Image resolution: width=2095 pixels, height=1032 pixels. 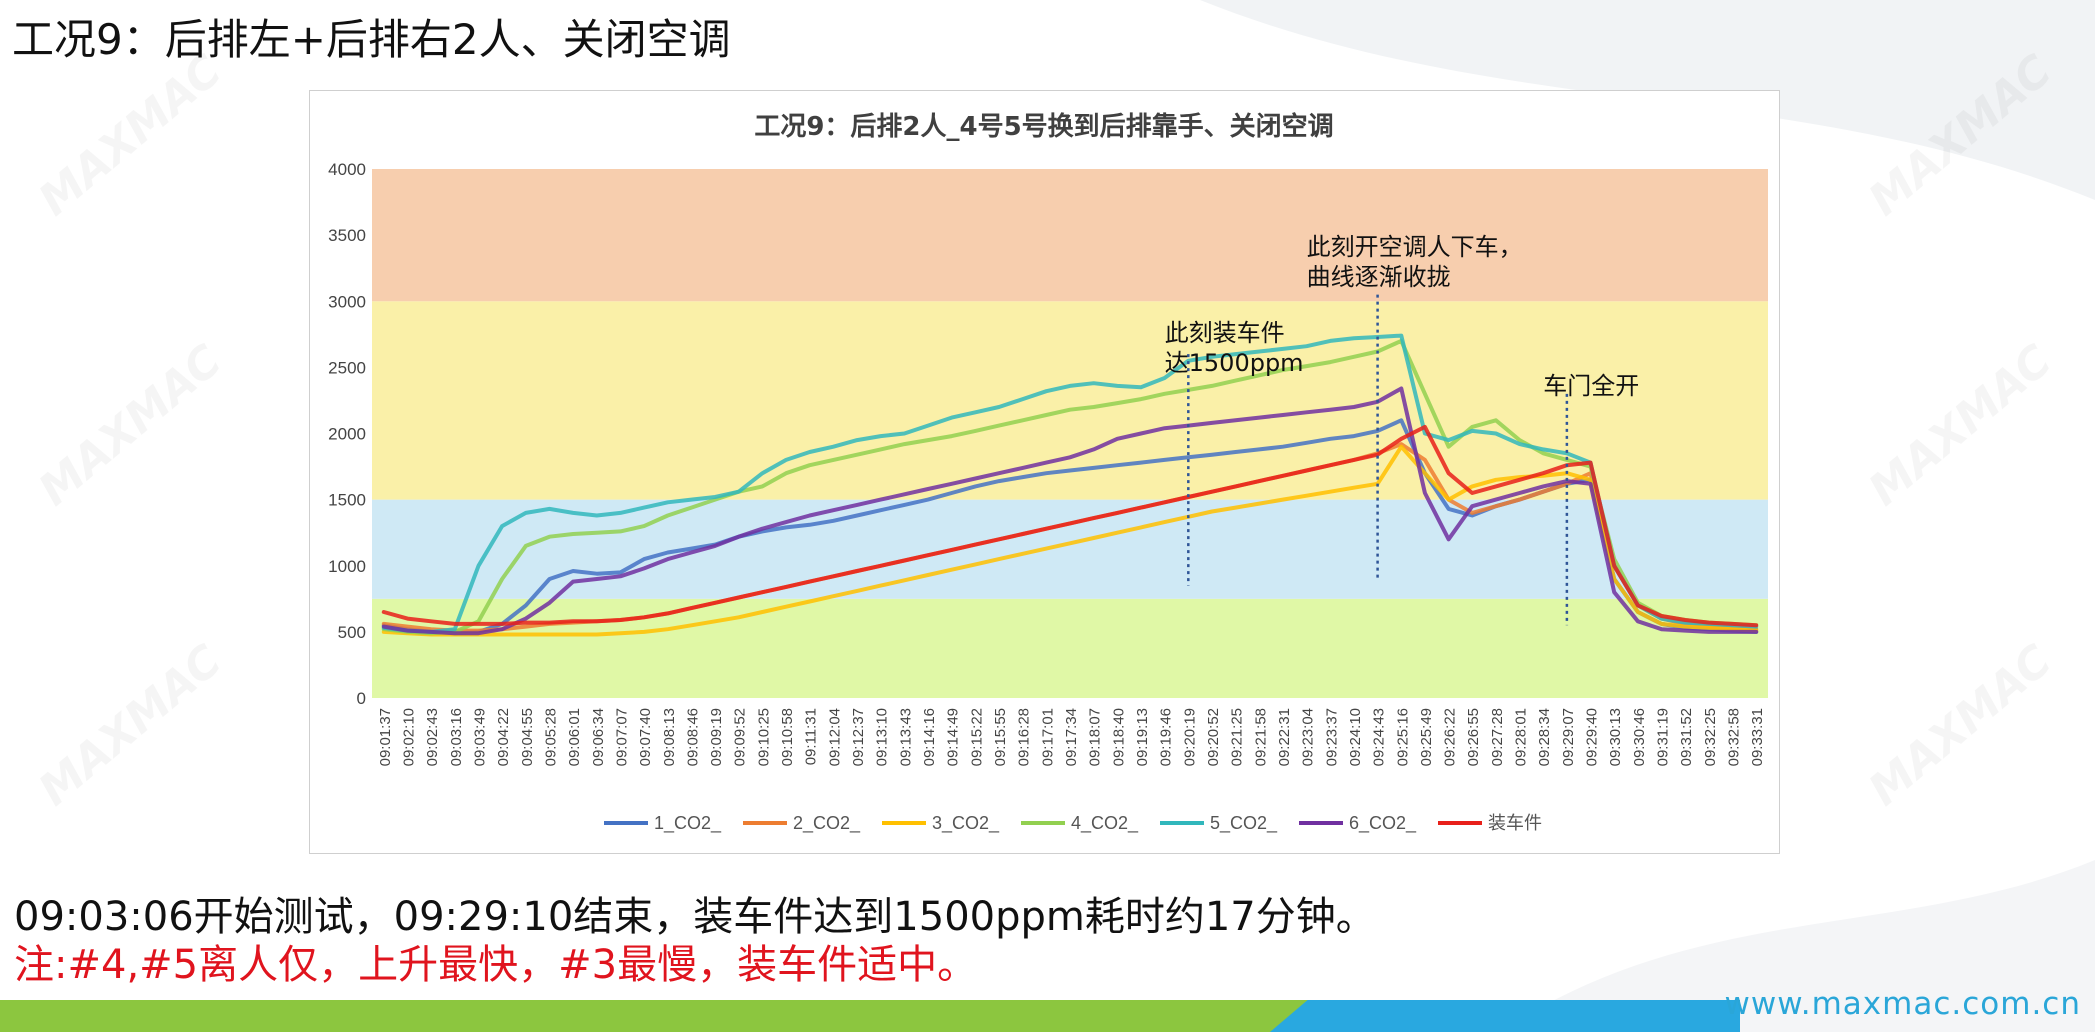 What do you see at coordinates (740, 737) in the screenshot?
I see `x-tick-label: 09:09:52` at bounding box center [740, 737].